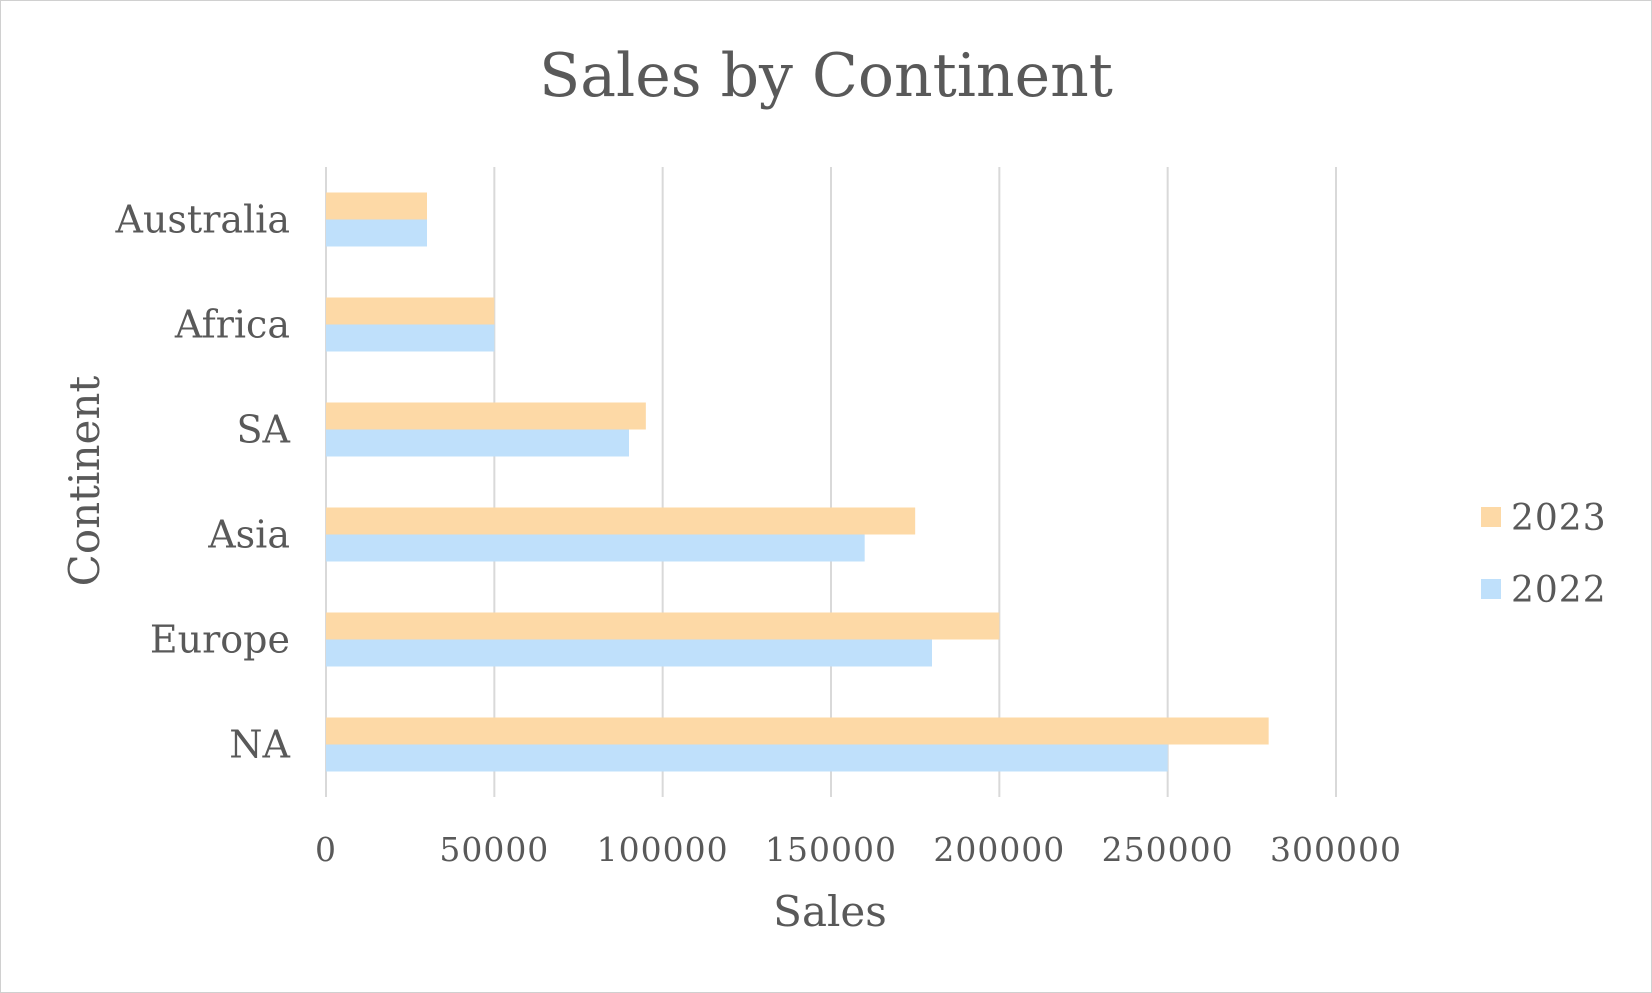 This screenshot has width=1652, height=993. What do you see at coordinates (1544, 554) in the screenshot?
I see `legend: 2023 2022` at bounding box center [1544, 554].